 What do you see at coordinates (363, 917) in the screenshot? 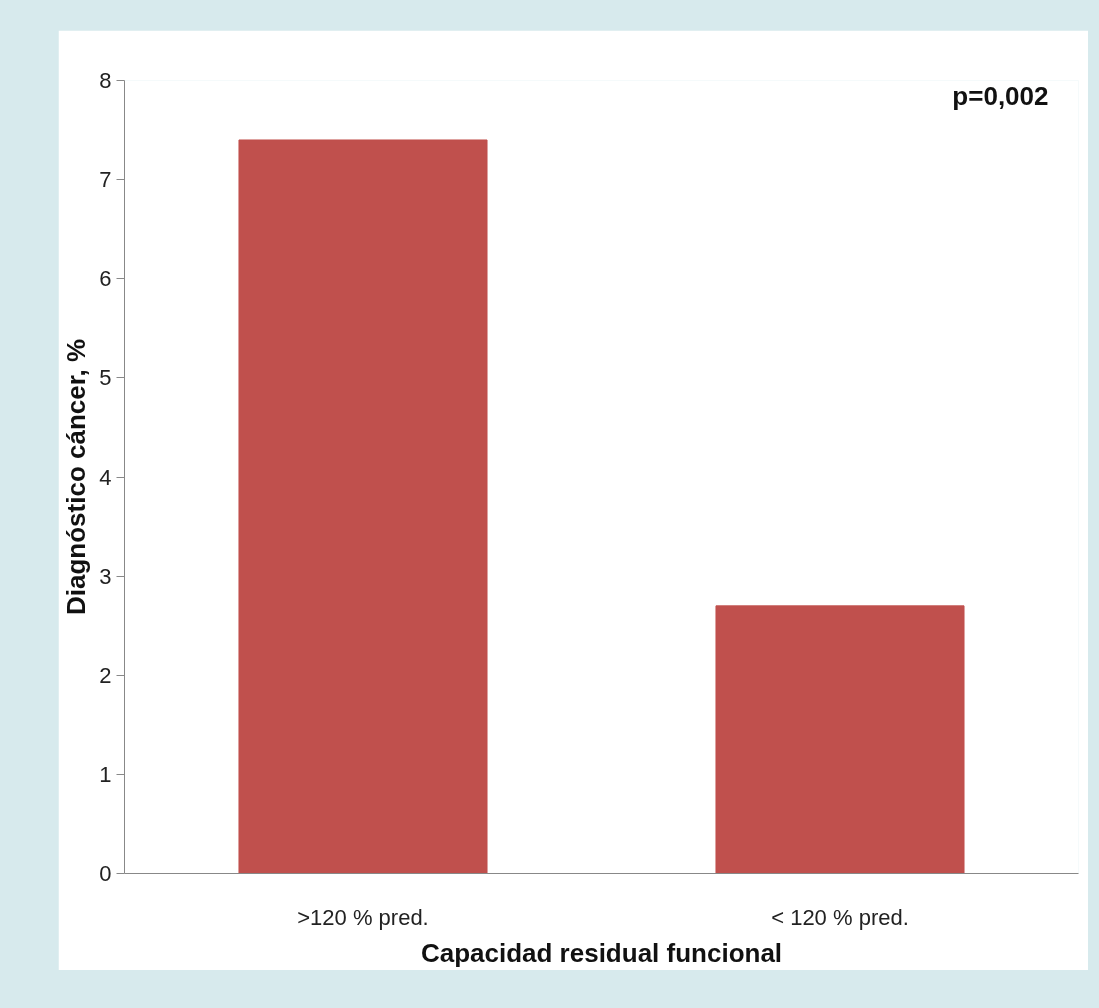
I see `x-tick-label: >120 % pred.` at bounding box center [363, 917].